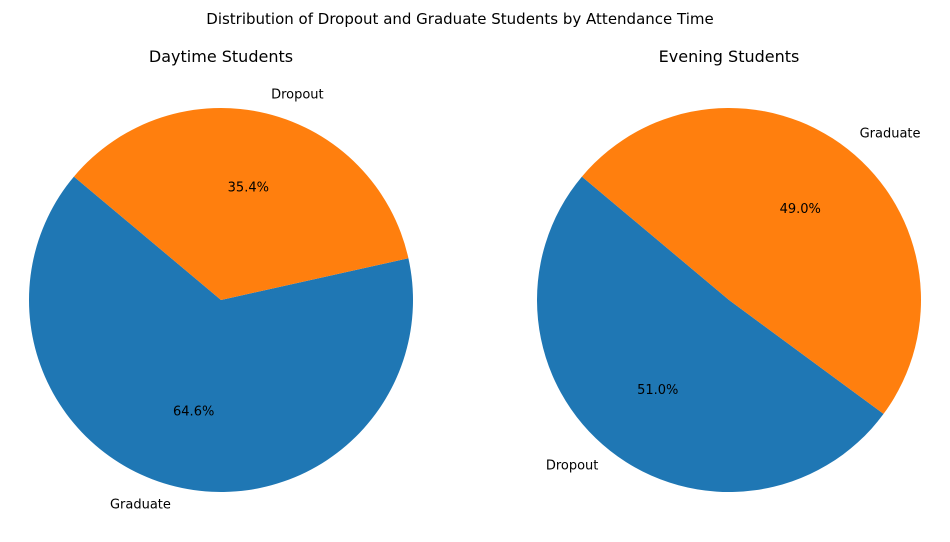 The image size is (950, 542). Describe the element at coordinates (248, 188) in the screenshot. I see `daytime-percent-dropout: 35.4%` at that location.